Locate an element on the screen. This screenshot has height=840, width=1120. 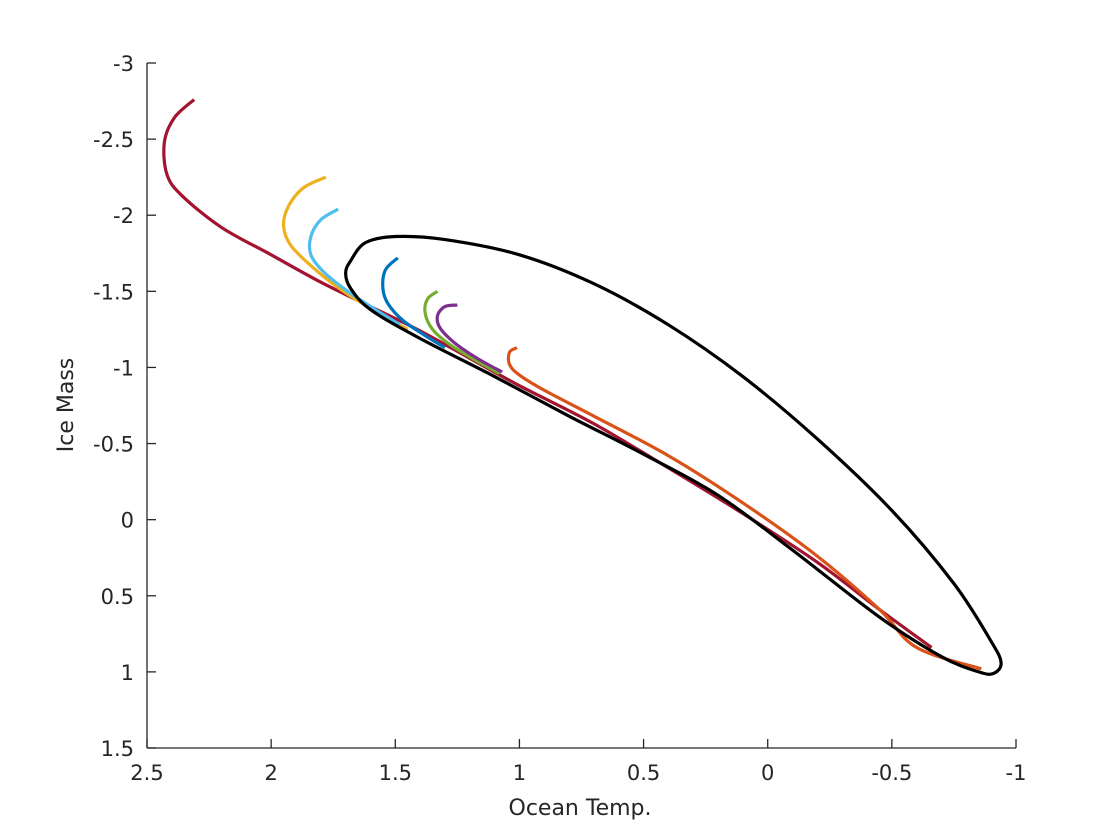
y-tick-label: 1 is located at coordinates (127, 673).